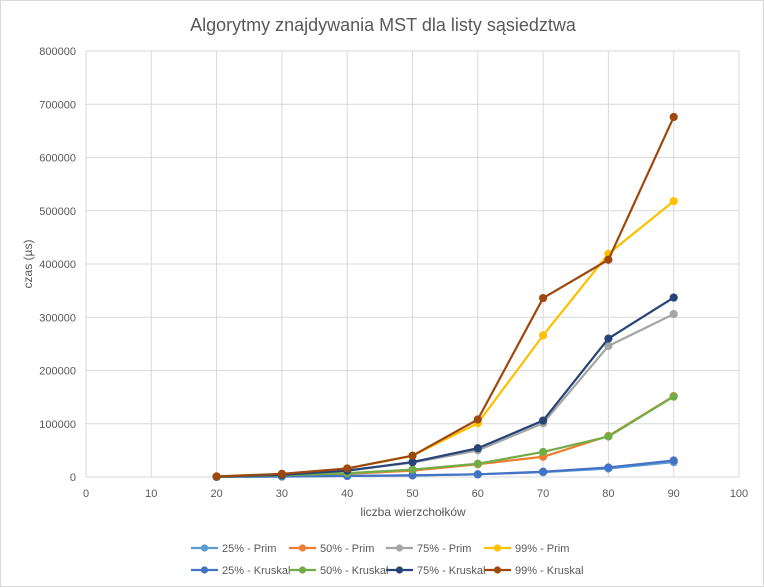 The height and width of the screenshot is (588, 764). I want to click on legend-label: 50% - Prim, so click(347, 549).